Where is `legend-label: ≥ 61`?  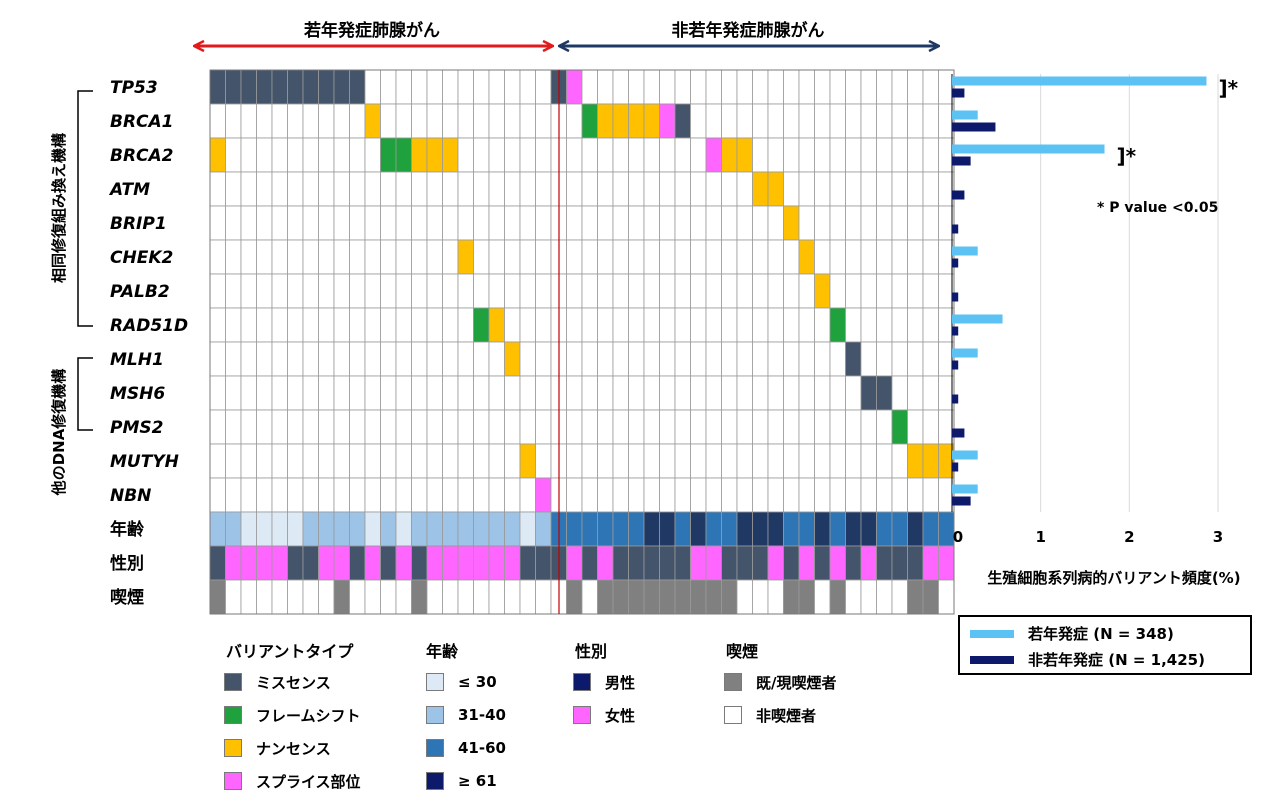 legend-label: ≥ 61 is located at coordinates (477, 781).